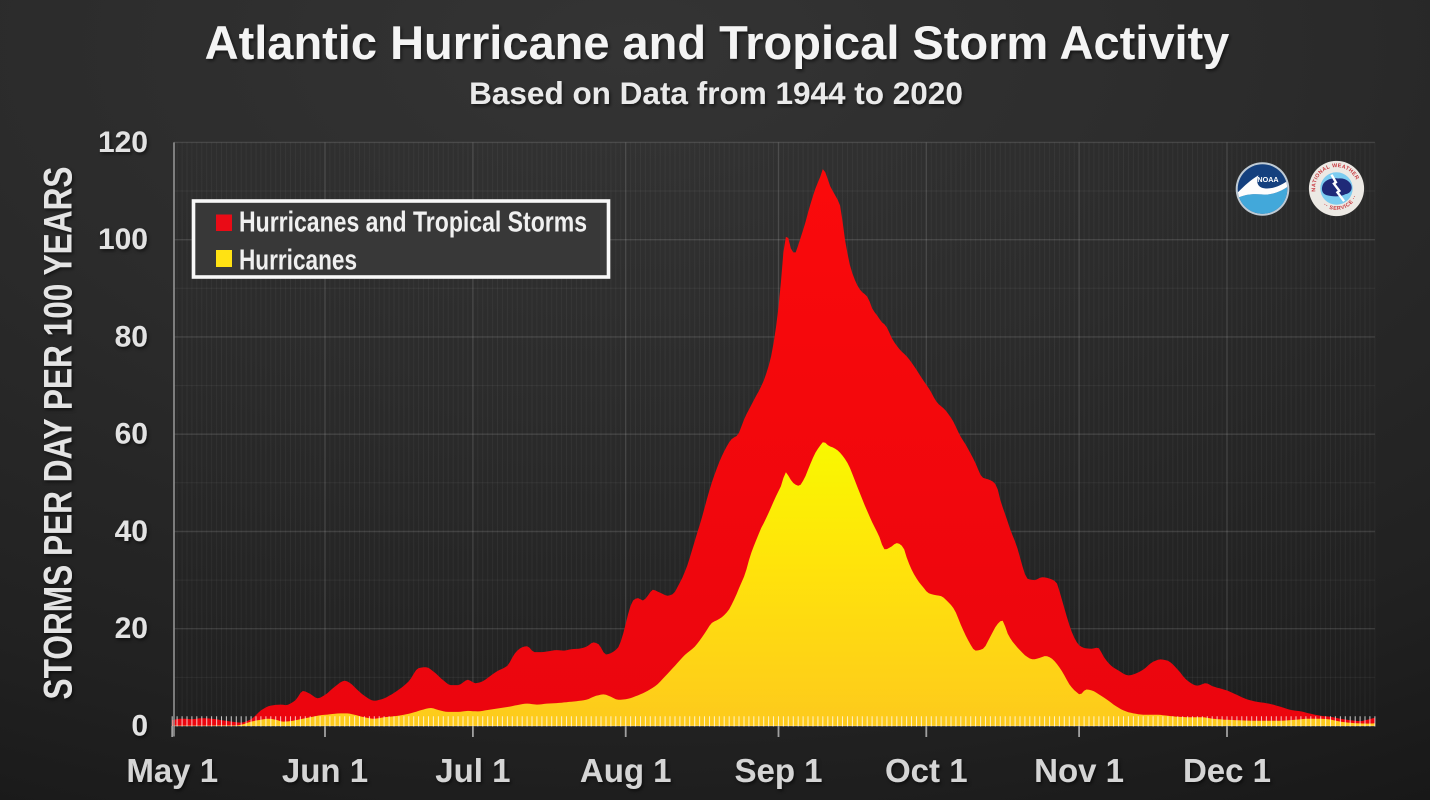  I want to click on svg-text: Nov 1, so click(1079, 770).